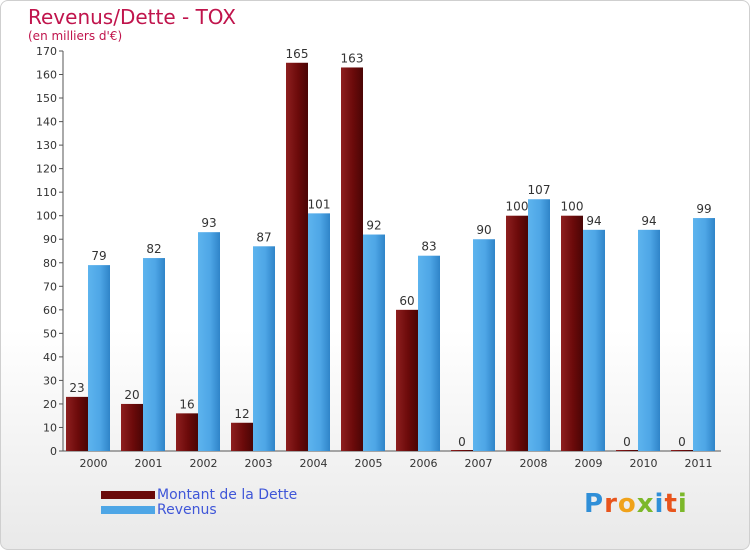 Image resolution: width=750 pixels, height=550 pixels. I want to click on x-tick-label: 2011, so click(699, 463).